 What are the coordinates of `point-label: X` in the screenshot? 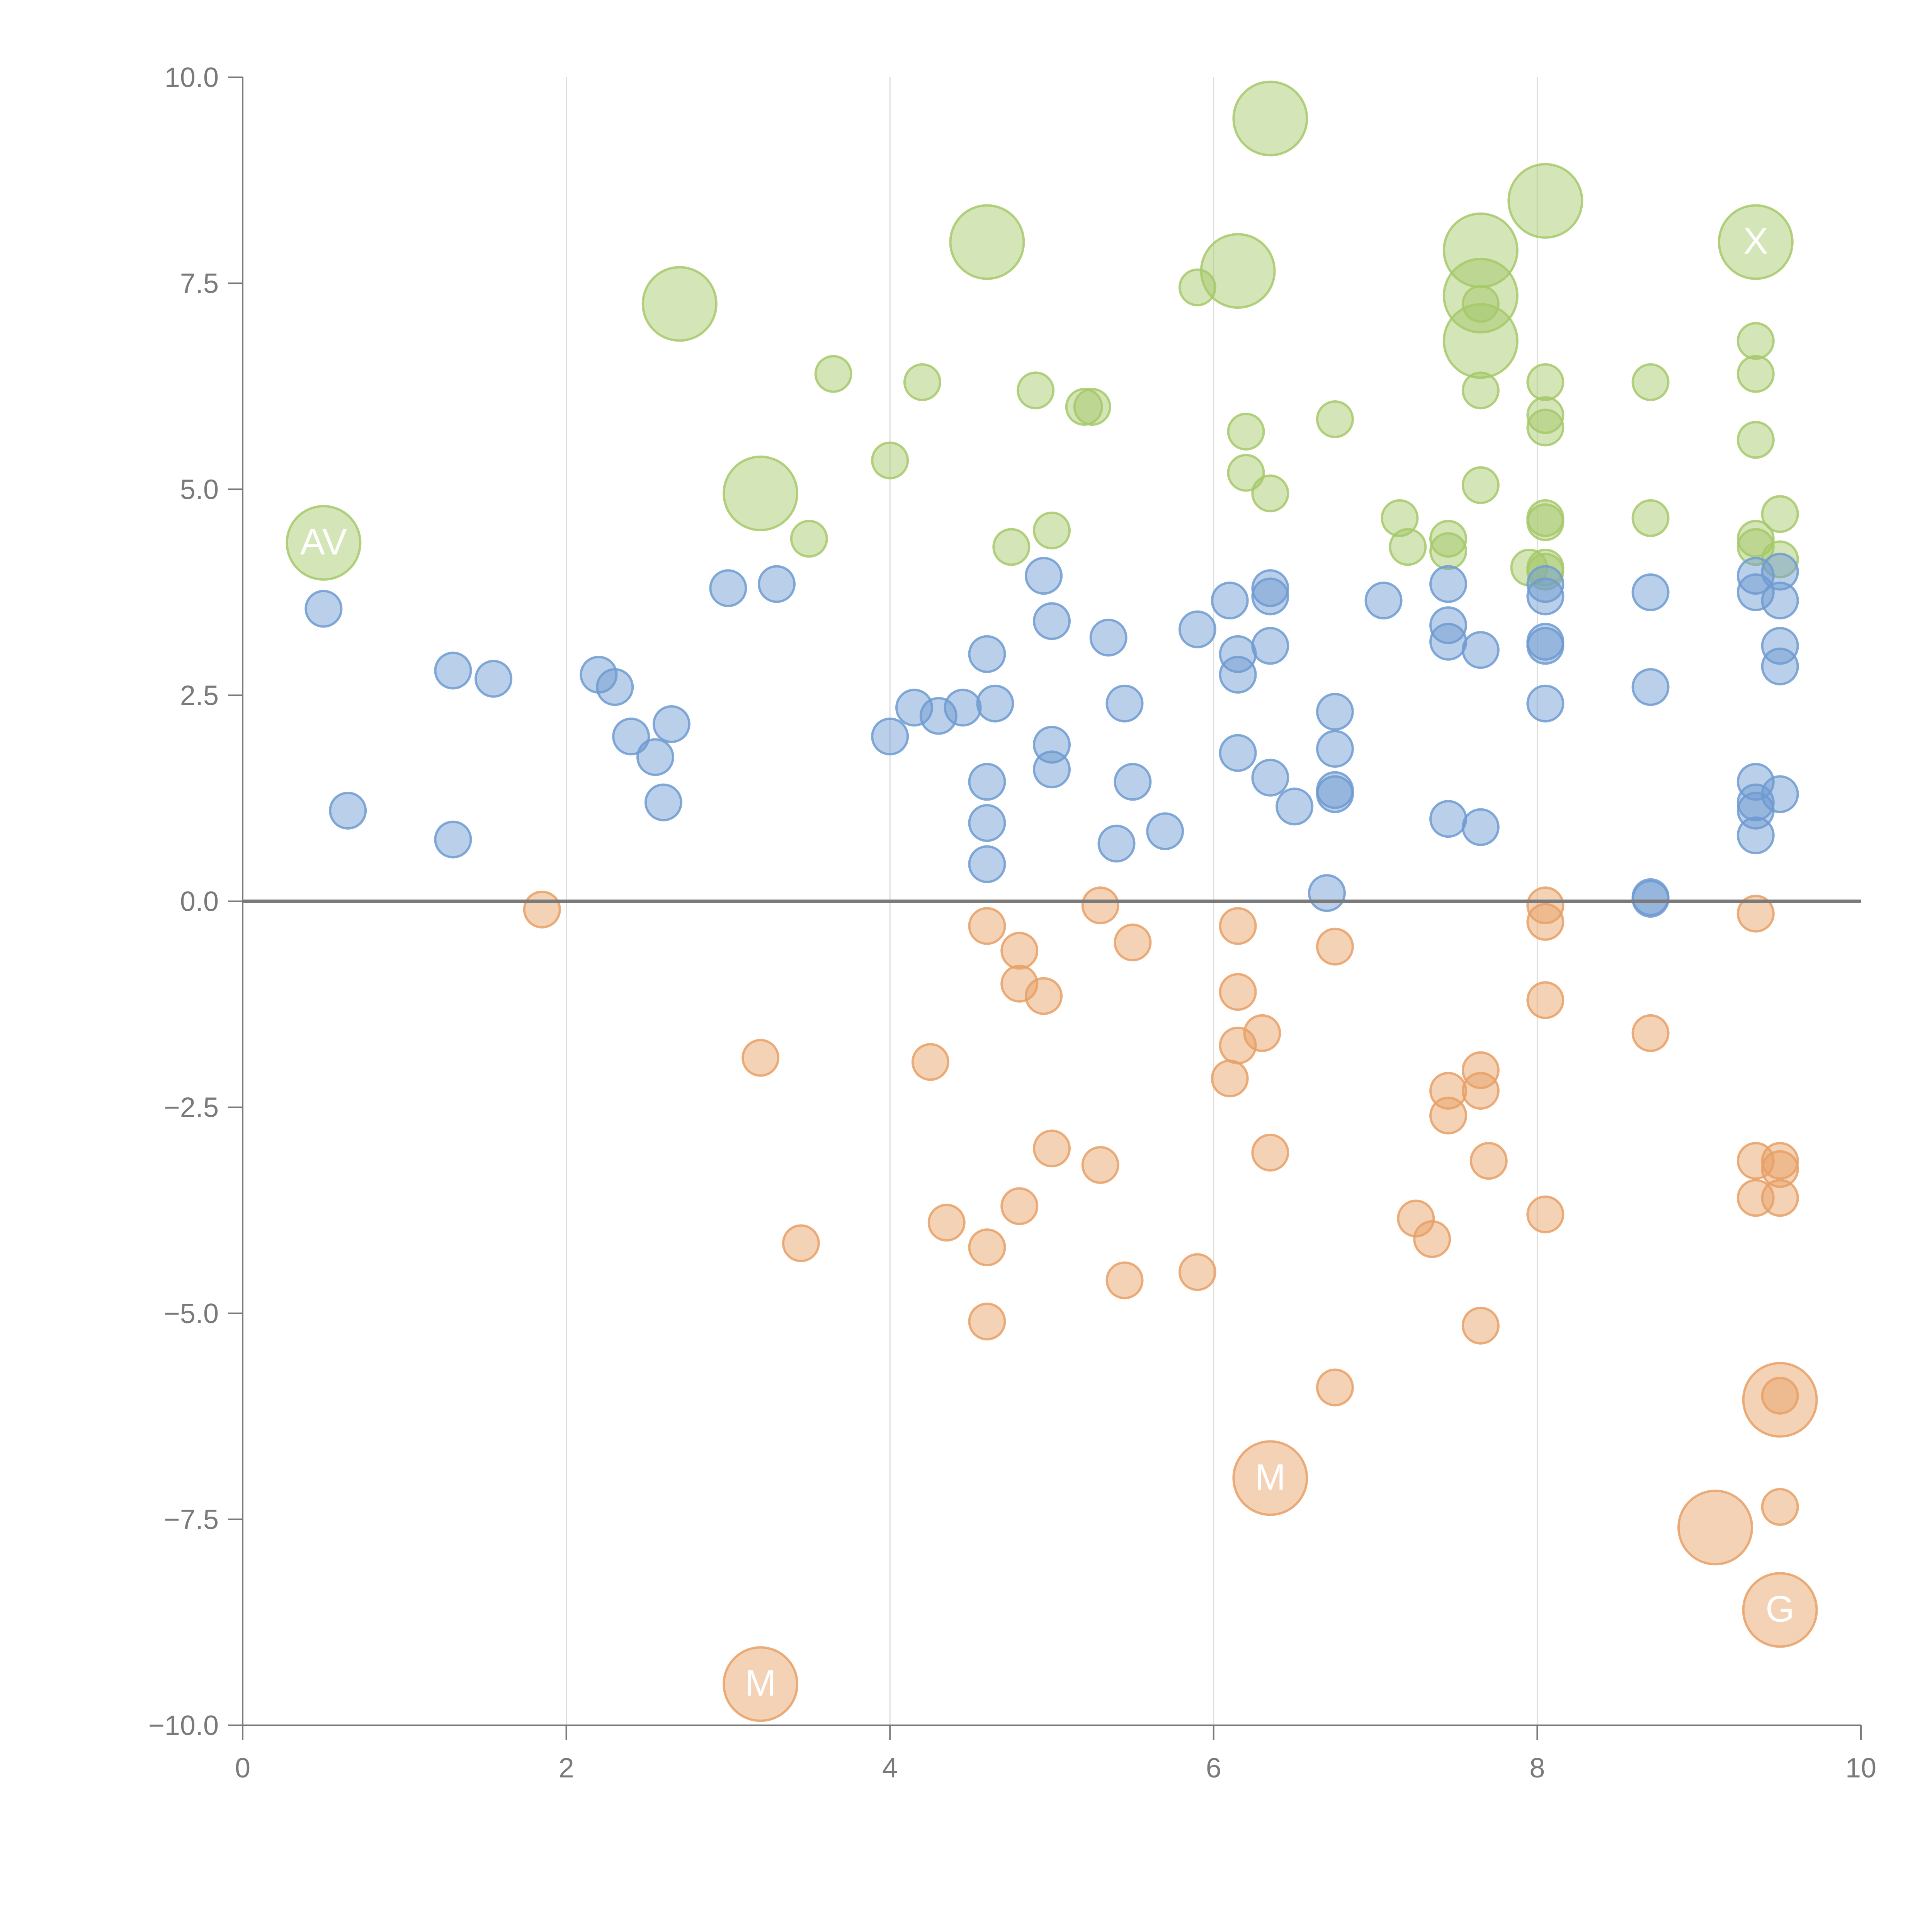 It's located at (1756, 241).